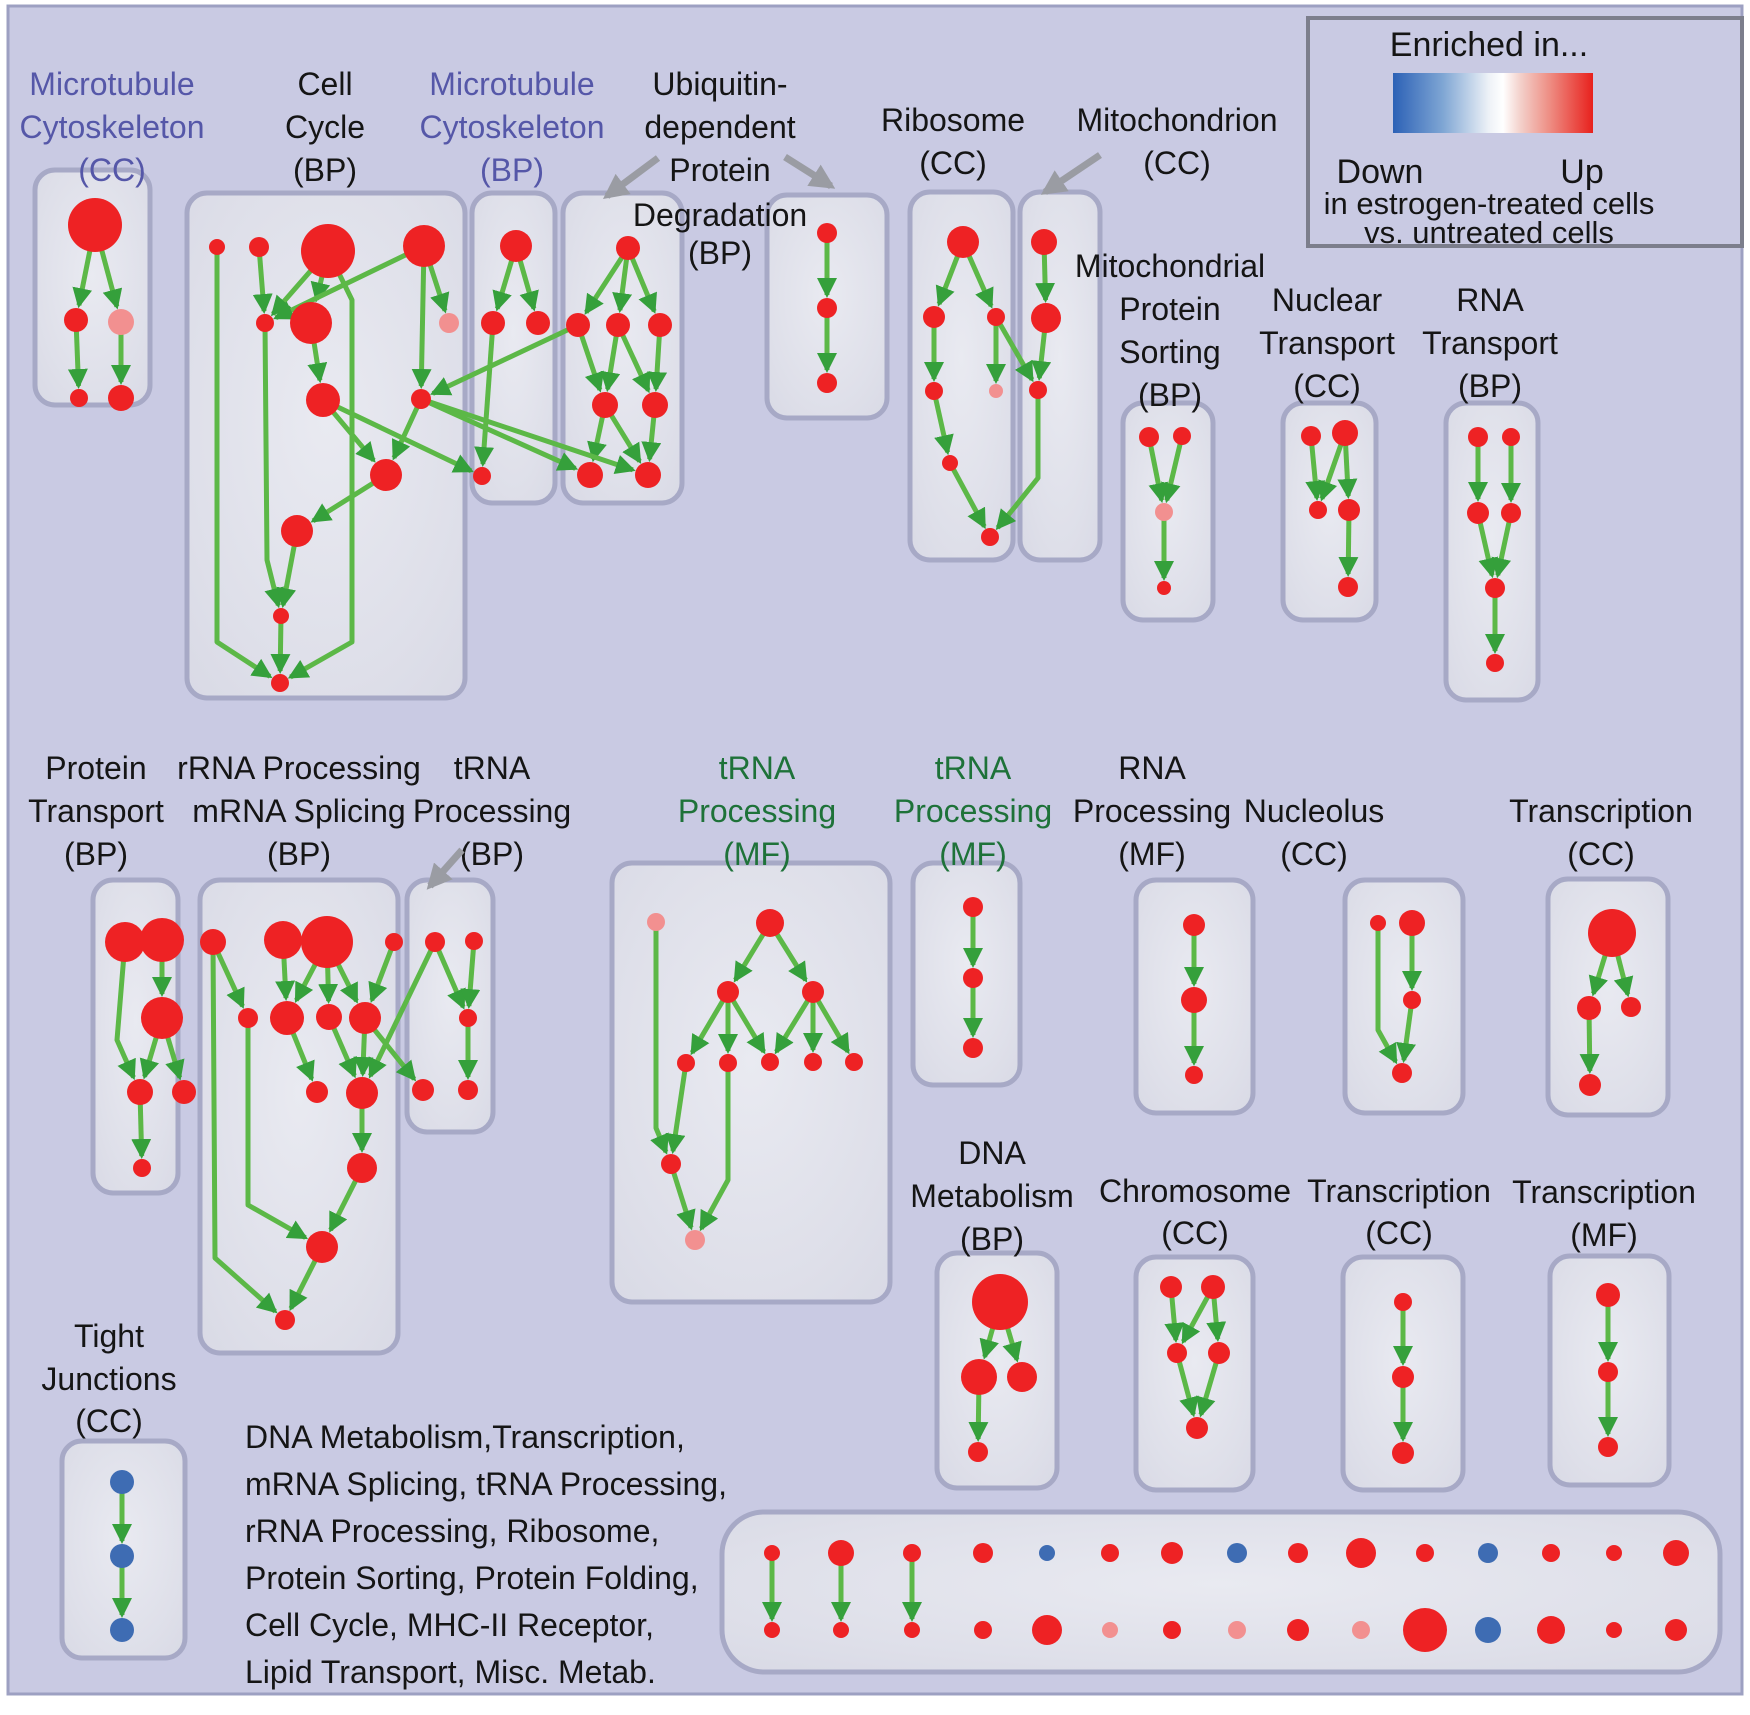 This screenshot has width=1750, height=1715. Describe the element at coordinates (1195, 1212) in the screenshot. I see `cluster-label-chromosome: Chromosome (CC)` at that location.